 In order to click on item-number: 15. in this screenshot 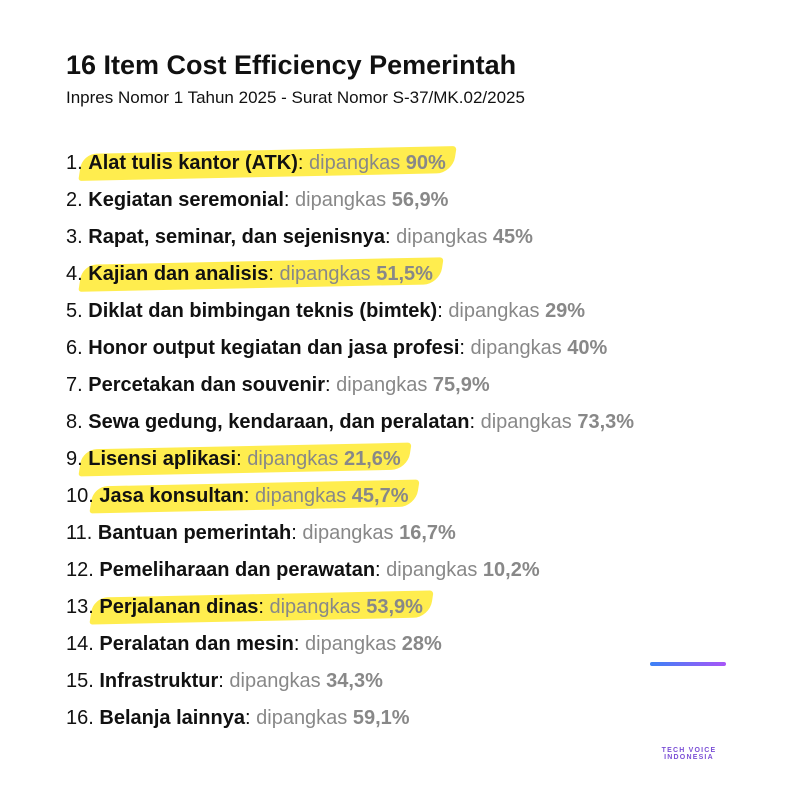, I will do `click(80, 681)`.